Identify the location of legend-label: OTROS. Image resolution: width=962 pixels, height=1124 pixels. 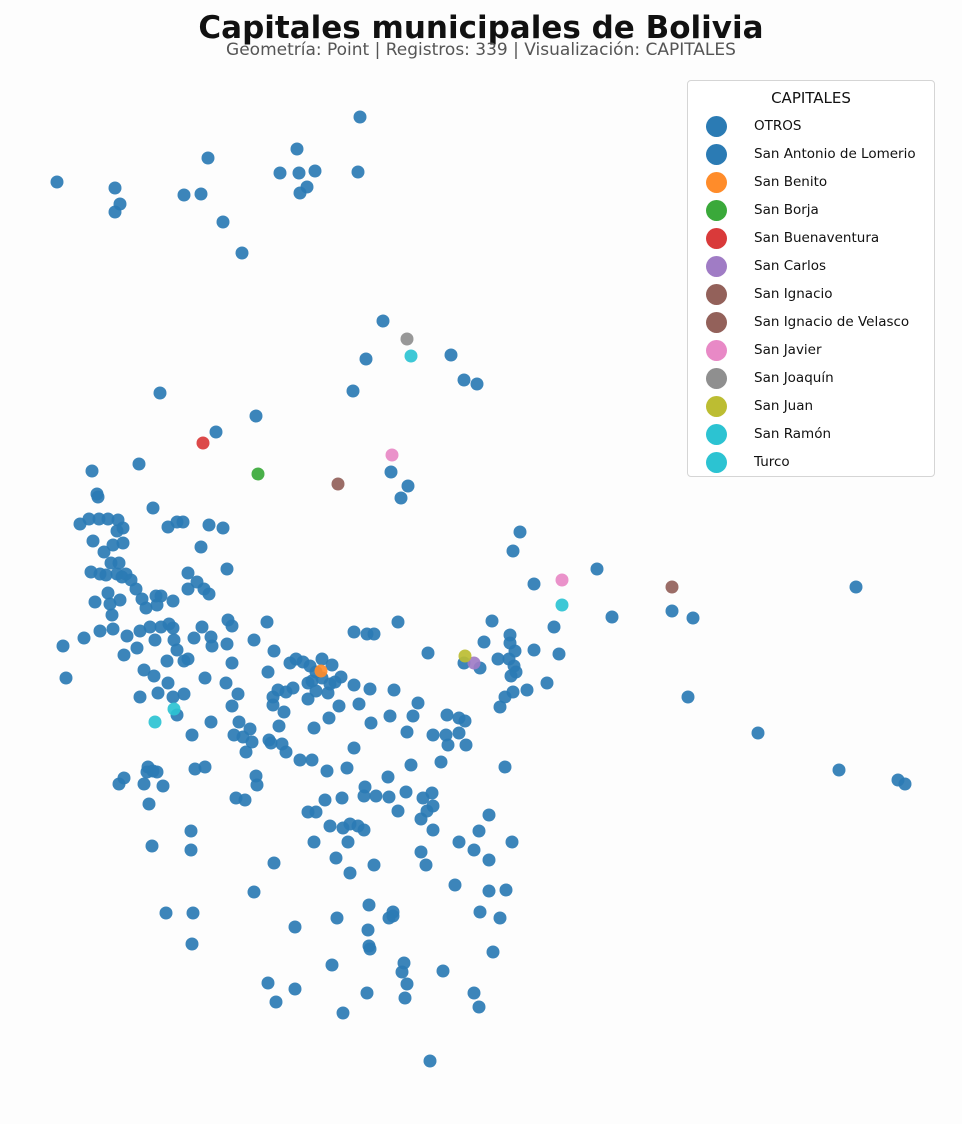
(778, 126).